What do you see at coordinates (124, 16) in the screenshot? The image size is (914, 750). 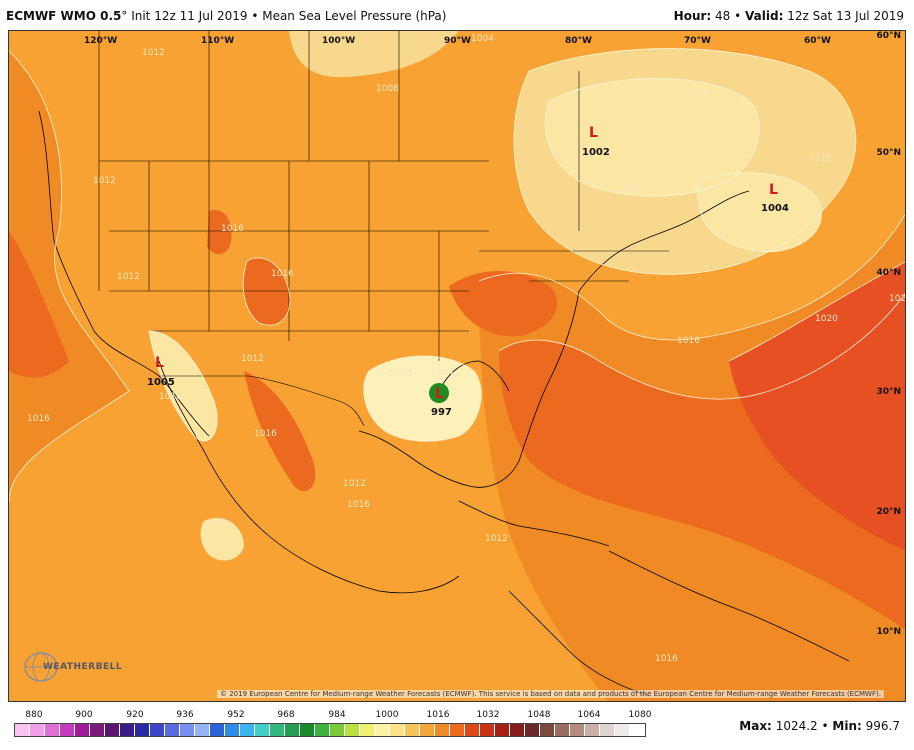 I see `degree-symbol: °` at bounding box center [124, 16].